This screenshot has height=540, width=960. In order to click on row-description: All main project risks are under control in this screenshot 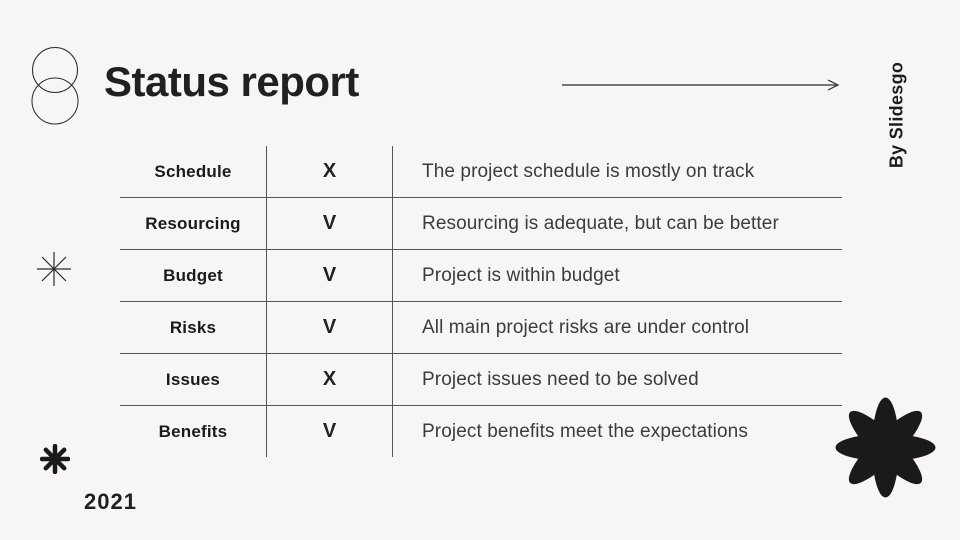, I will do `click(586, 327)`.